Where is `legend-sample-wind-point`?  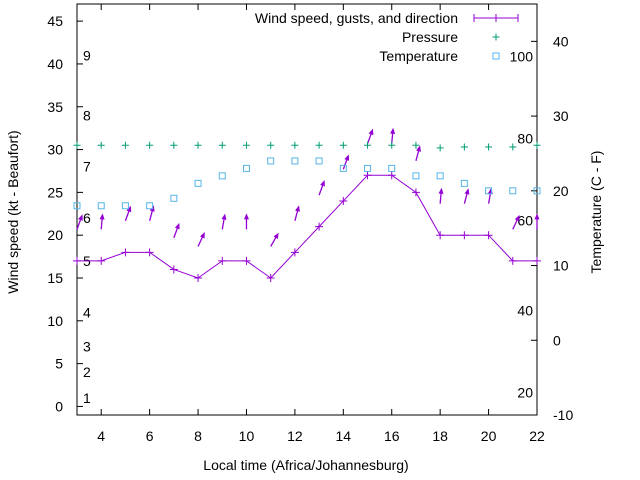 legend-sample-wind-point is located at coordinates (496, 18).